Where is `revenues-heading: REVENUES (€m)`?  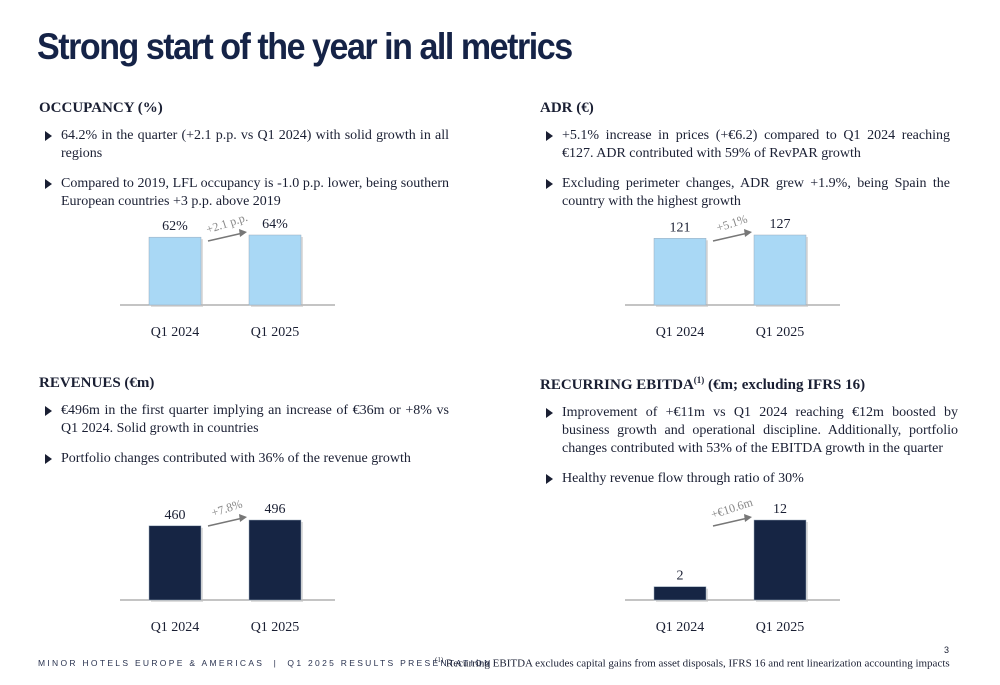 revenues-heading: REVENUES (€m) is located at coordinates (97, 383).